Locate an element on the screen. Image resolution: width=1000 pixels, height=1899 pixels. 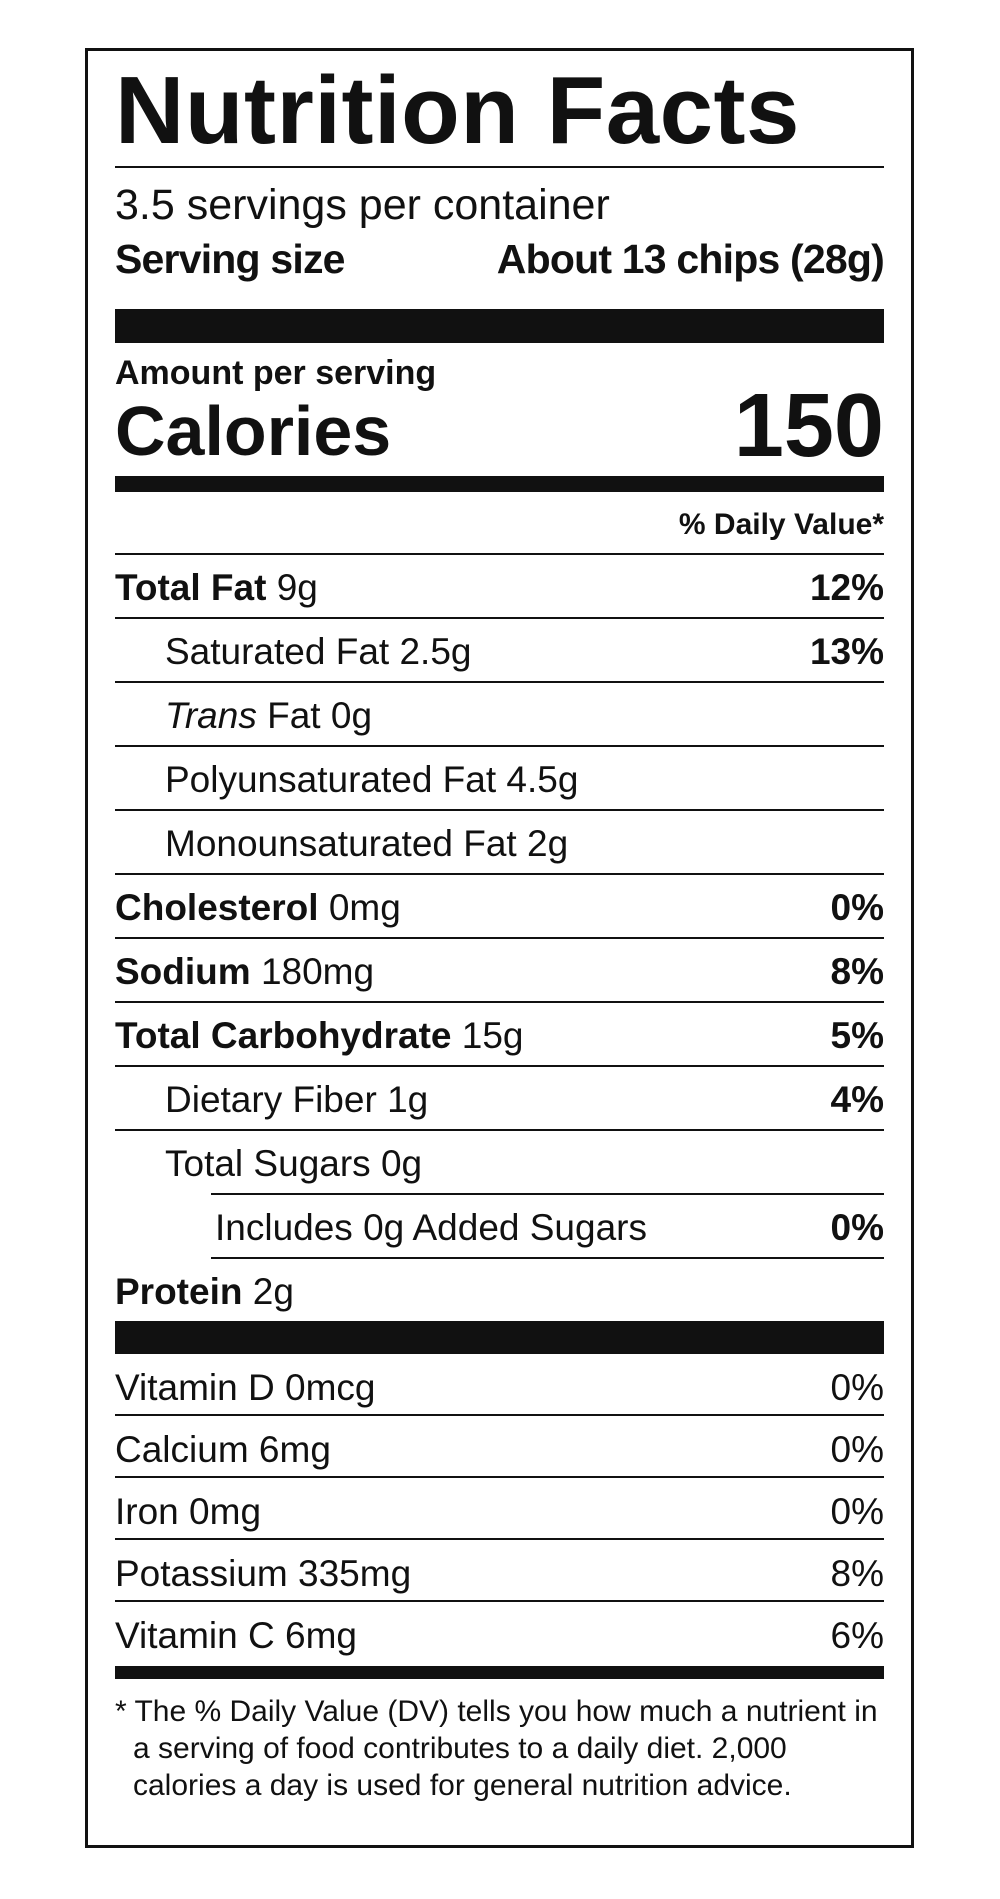
nutrient-amount: 0mg is located at coordinates (364, 907).